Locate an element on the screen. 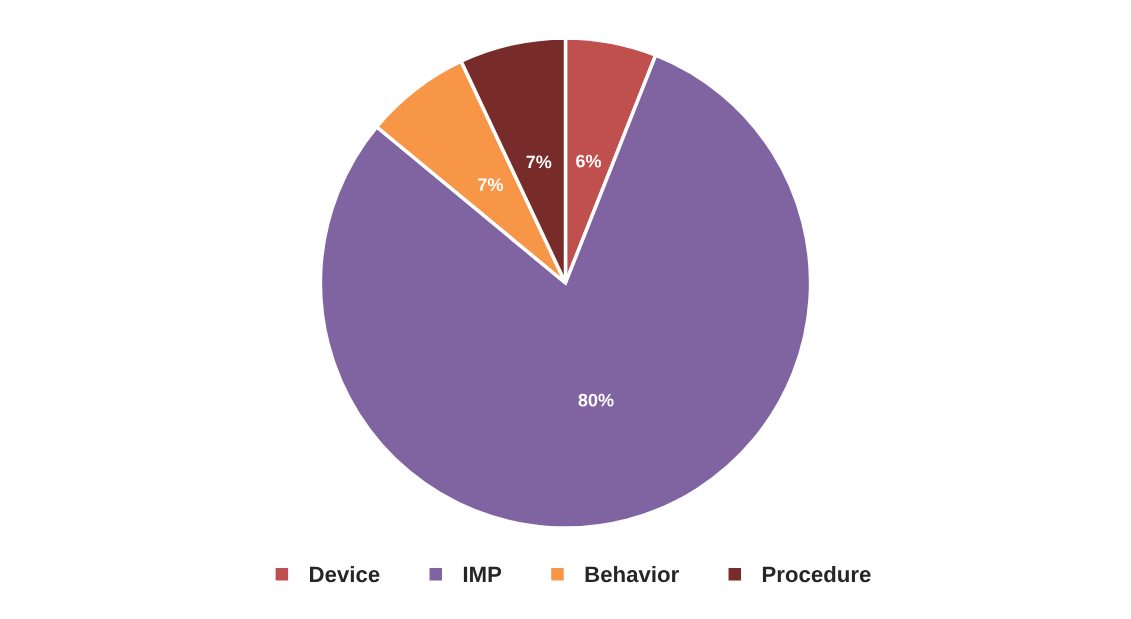 The height and width of the screenshot is (619, 1131). legend-label: Device is located at coordinates (345, 574).